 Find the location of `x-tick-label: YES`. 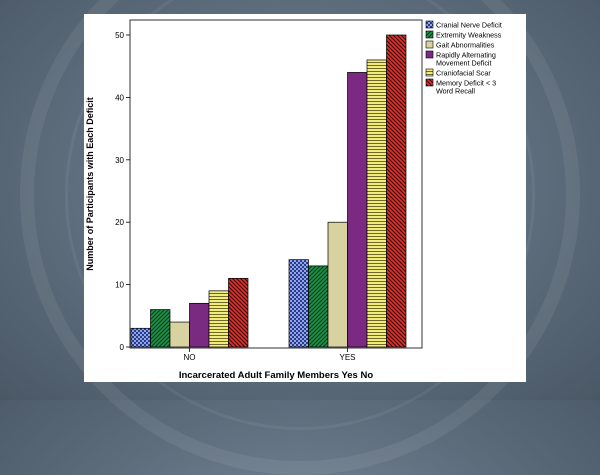

x-tick-label: YES is located at coordinates (347, 357).